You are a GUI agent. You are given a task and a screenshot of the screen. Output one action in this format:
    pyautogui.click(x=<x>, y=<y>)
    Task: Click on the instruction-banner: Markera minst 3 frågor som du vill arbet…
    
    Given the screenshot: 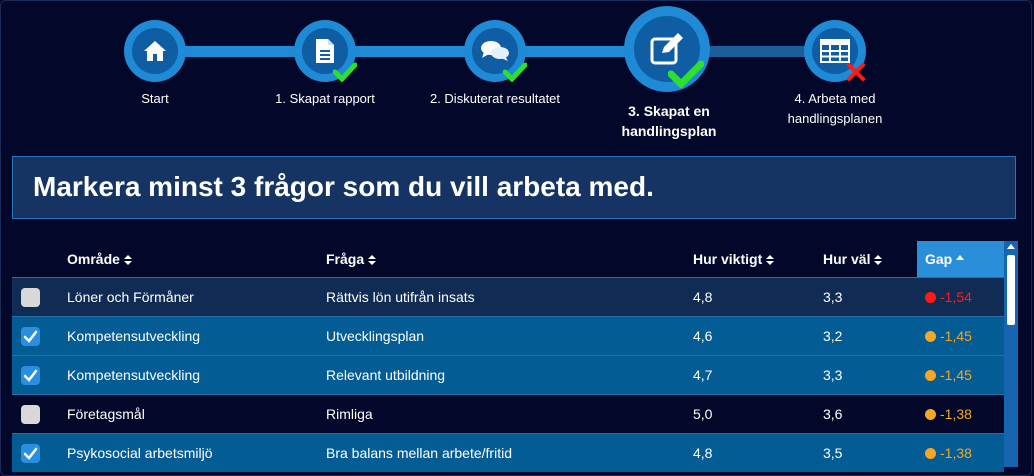 What is the action you would take?
    pyautogui.click(x=514, y=187)
    